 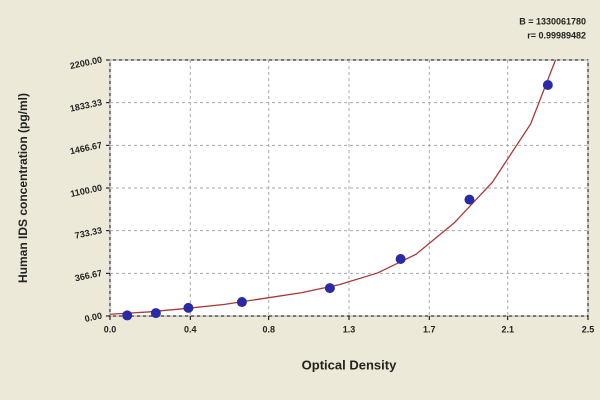 I want to click on annotation: B = 1330061780, so click(x=552, y=21).